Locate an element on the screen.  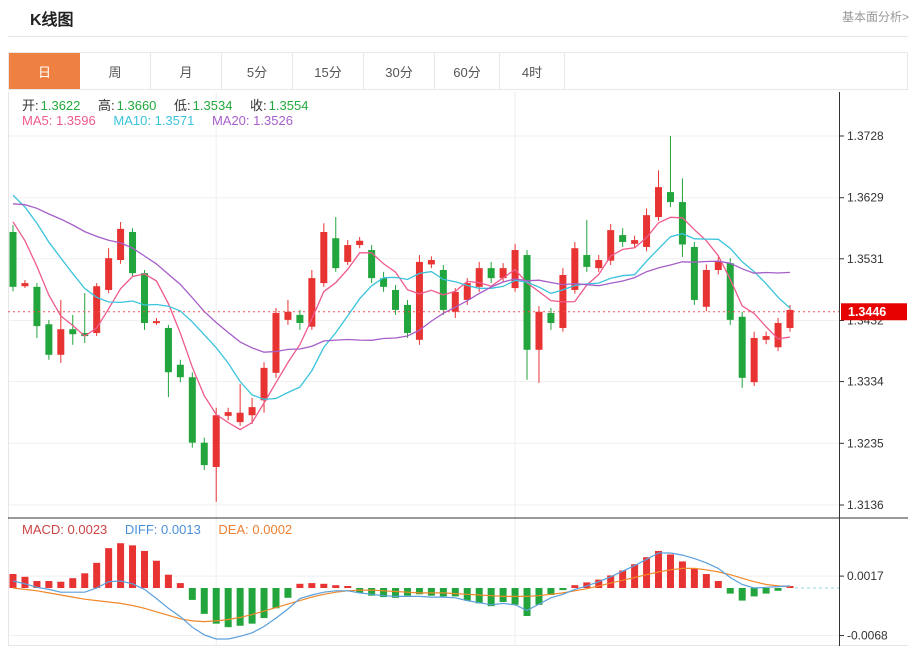
tab-30分: 30分 is located at coordinates (399, 71).